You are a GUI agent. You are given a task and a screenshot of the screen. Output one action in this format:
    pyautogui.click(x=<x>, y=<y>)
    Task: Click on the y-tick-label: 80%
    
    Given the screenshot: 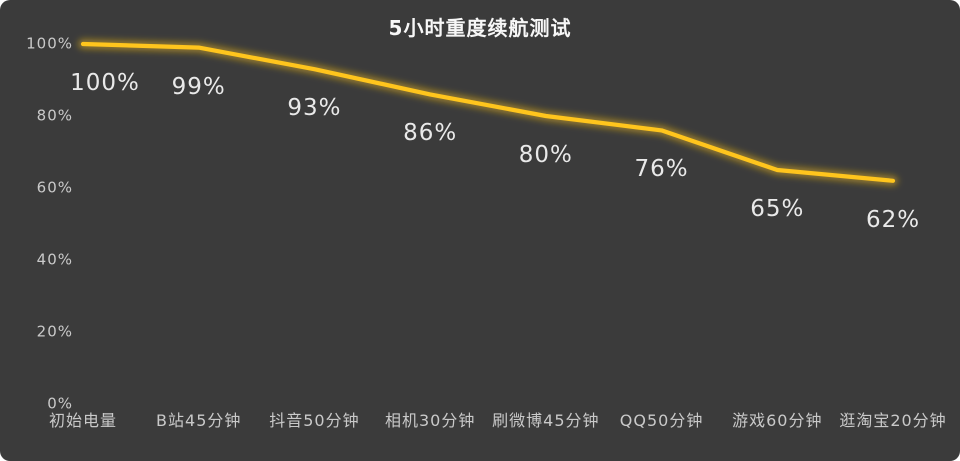 What is the action you would take?
    pyautogui.click(x=54, y=115)
    